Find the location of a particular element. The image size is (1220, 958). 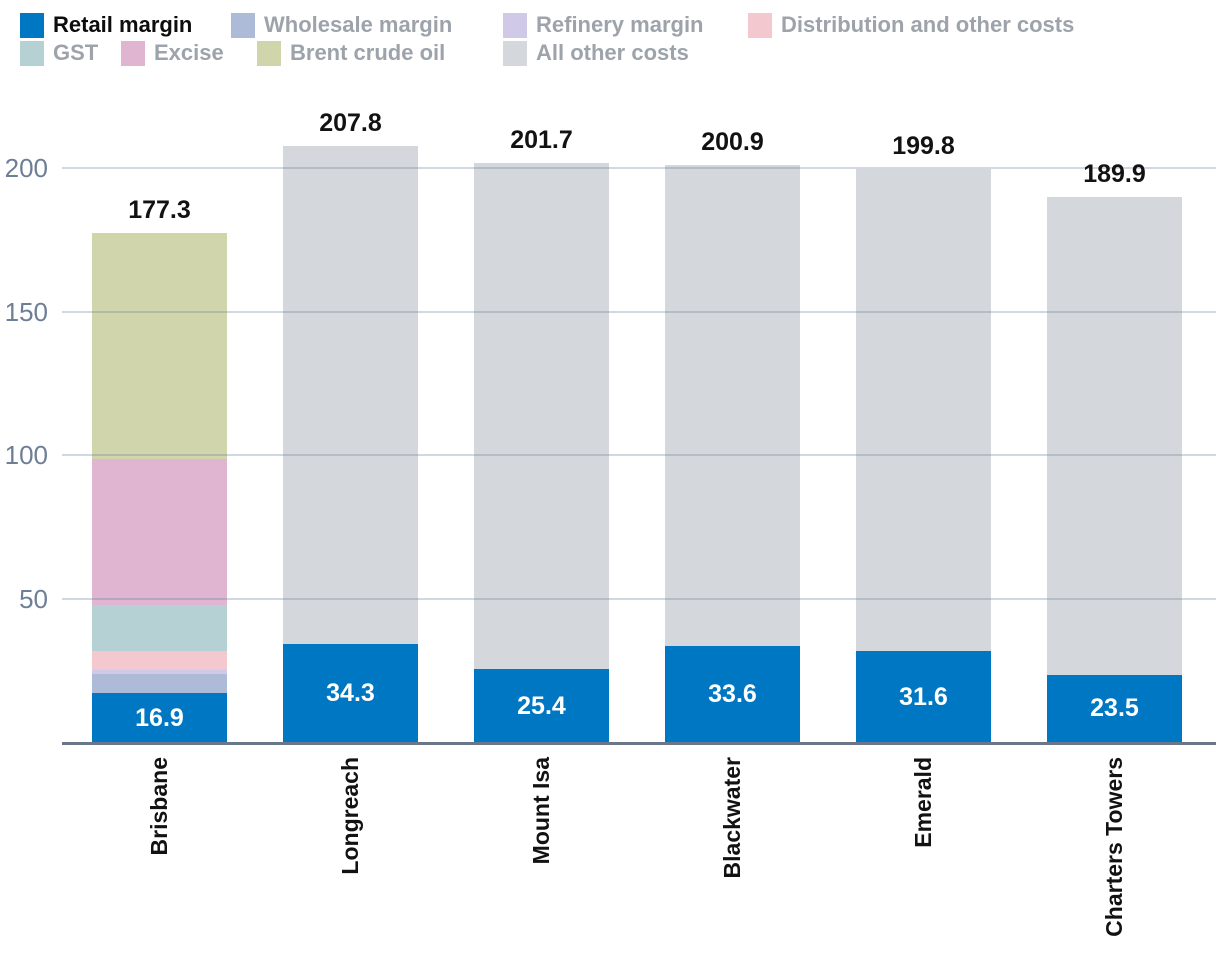

bar-segment-wholesale-margin is located at coordinates (159, 683).